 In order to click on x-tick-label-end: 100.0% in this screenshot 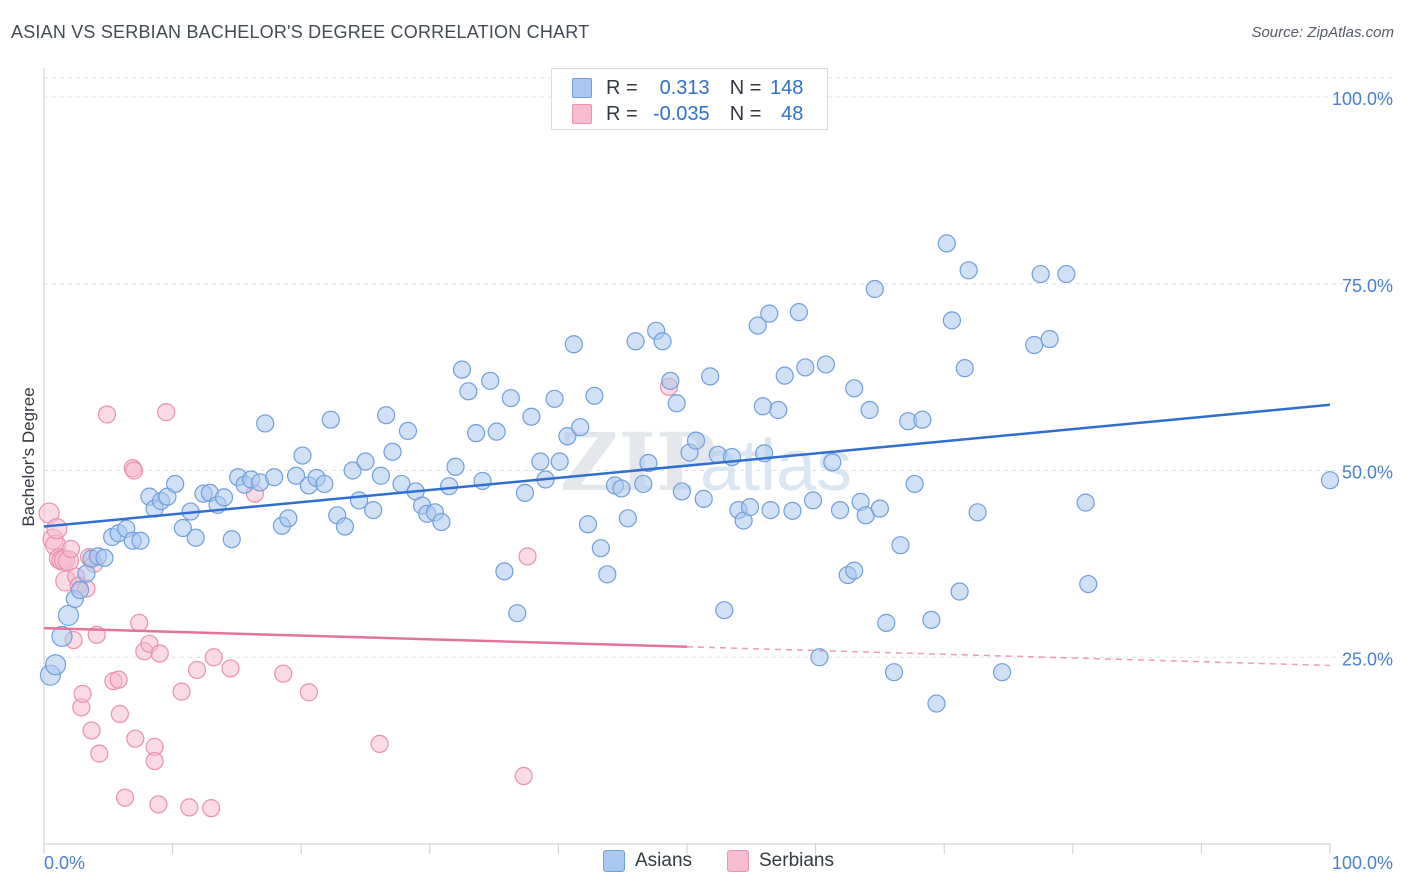, I will do `click(1362, 863)`.